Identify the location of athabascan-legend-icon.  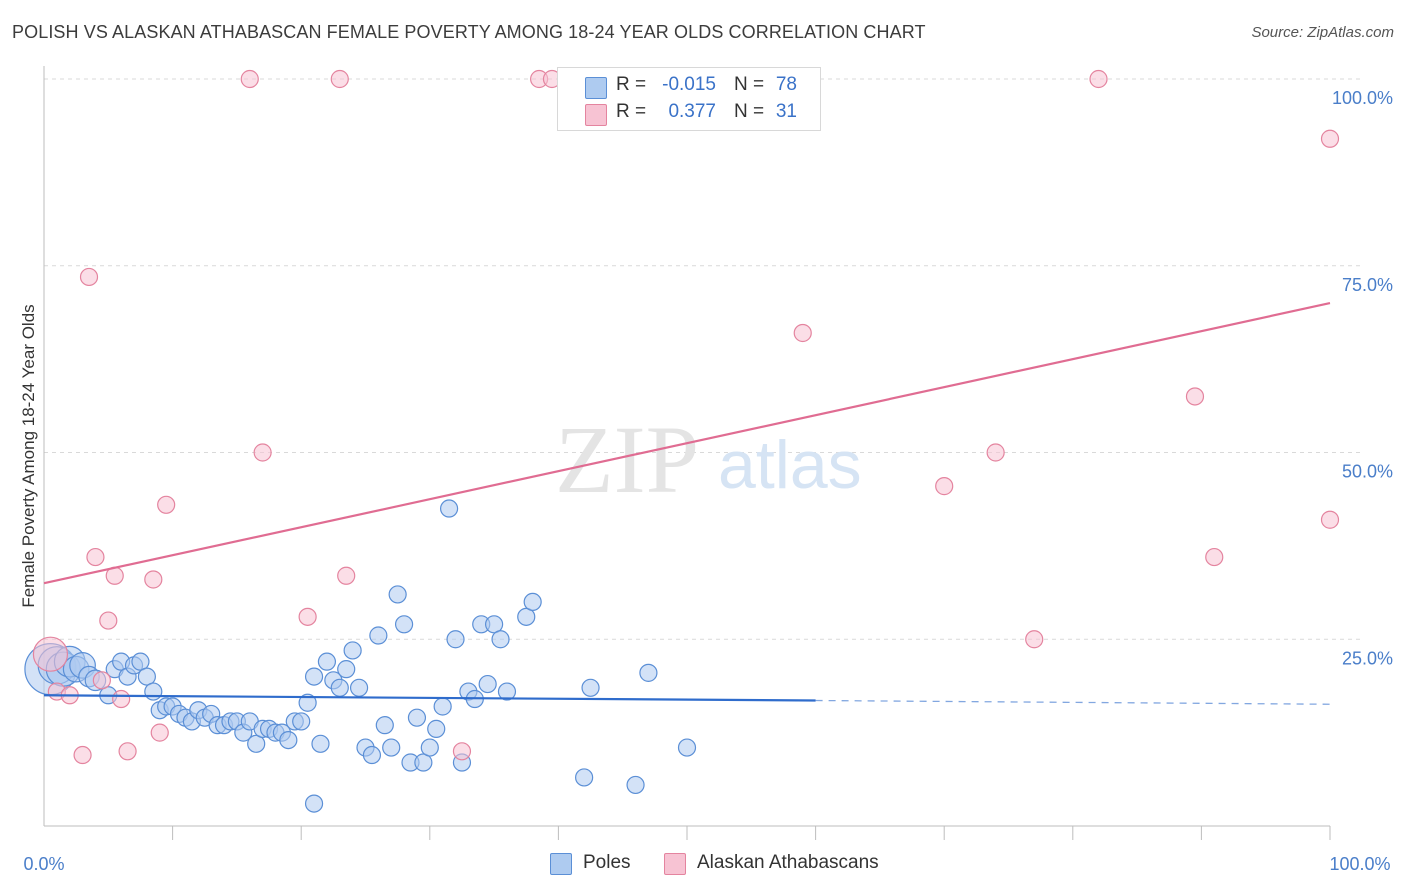
(675, 864).